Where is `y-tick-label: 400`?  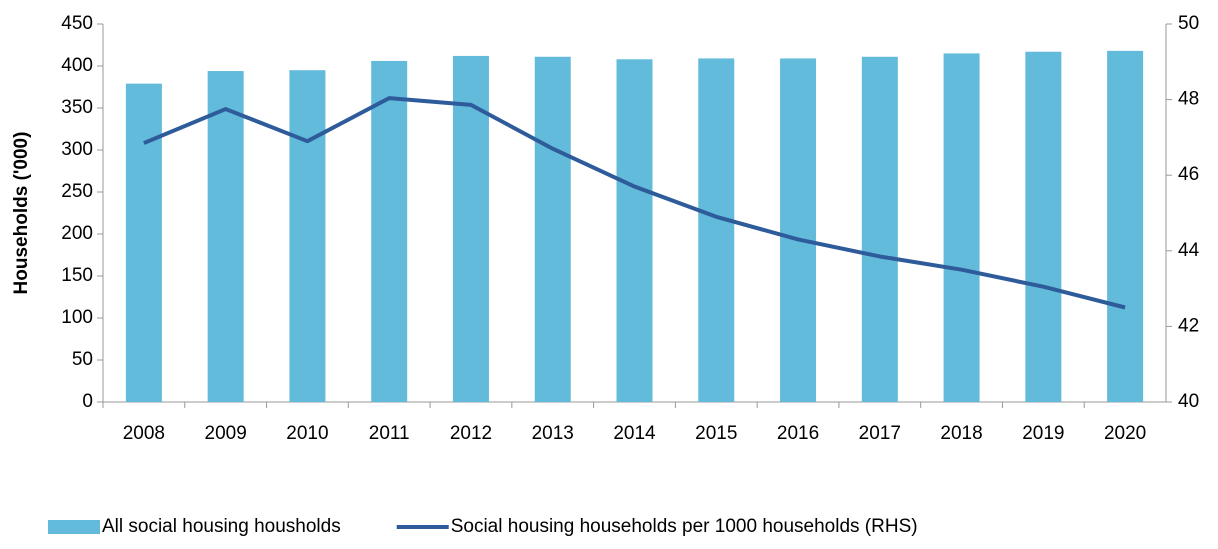
y-tick-label: 400 is located at coordinates (77, 65).